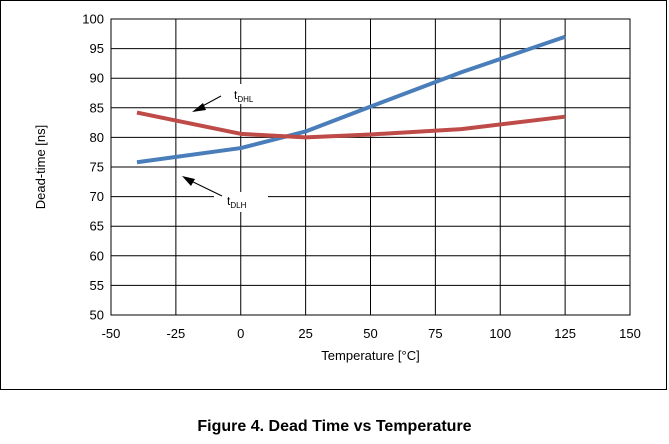 The image size is (669, 444). What do you see at coordinates (97, 48) in the screenshot?
I see `y-tick-label: 95` at bounding box center [97, 48].